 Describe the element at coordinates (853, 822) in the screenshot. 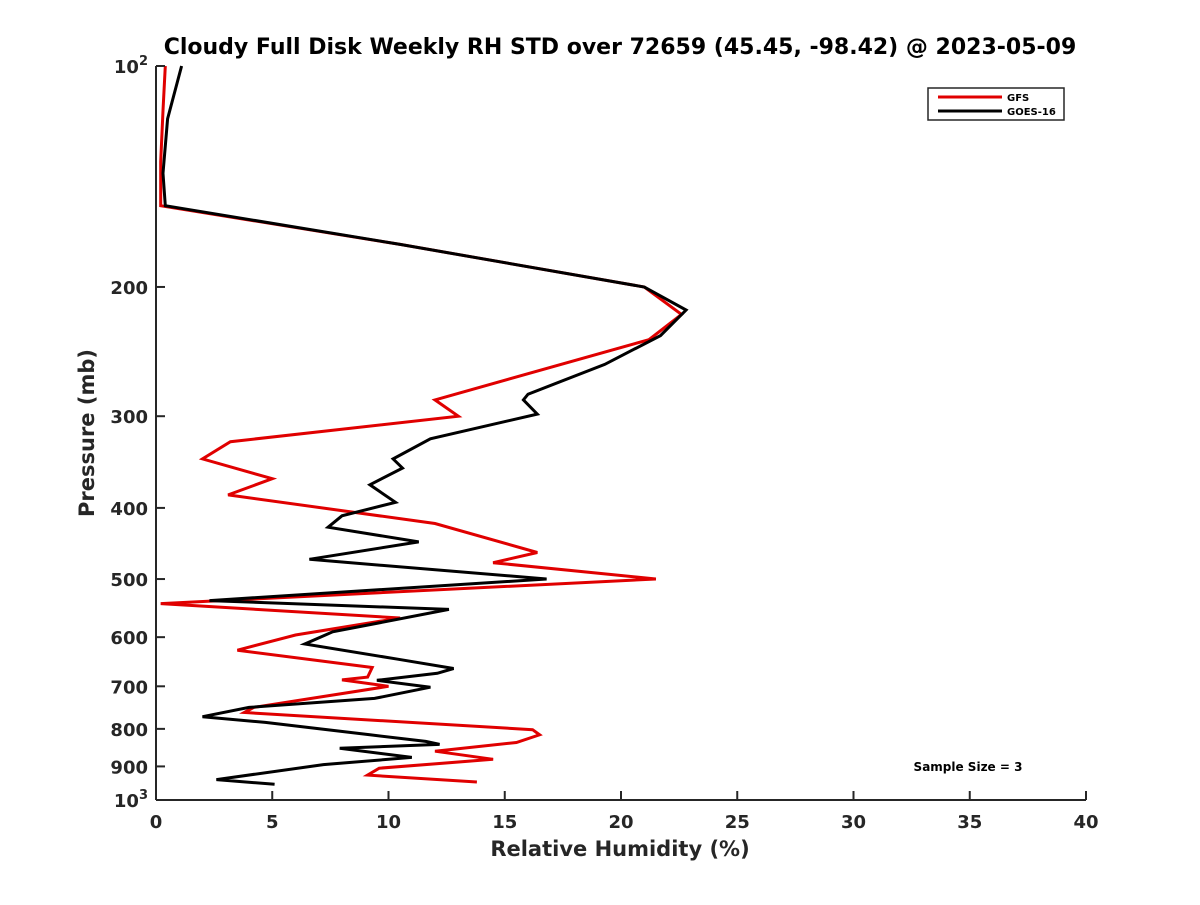

I see `x-tick-label: 30` at that location.